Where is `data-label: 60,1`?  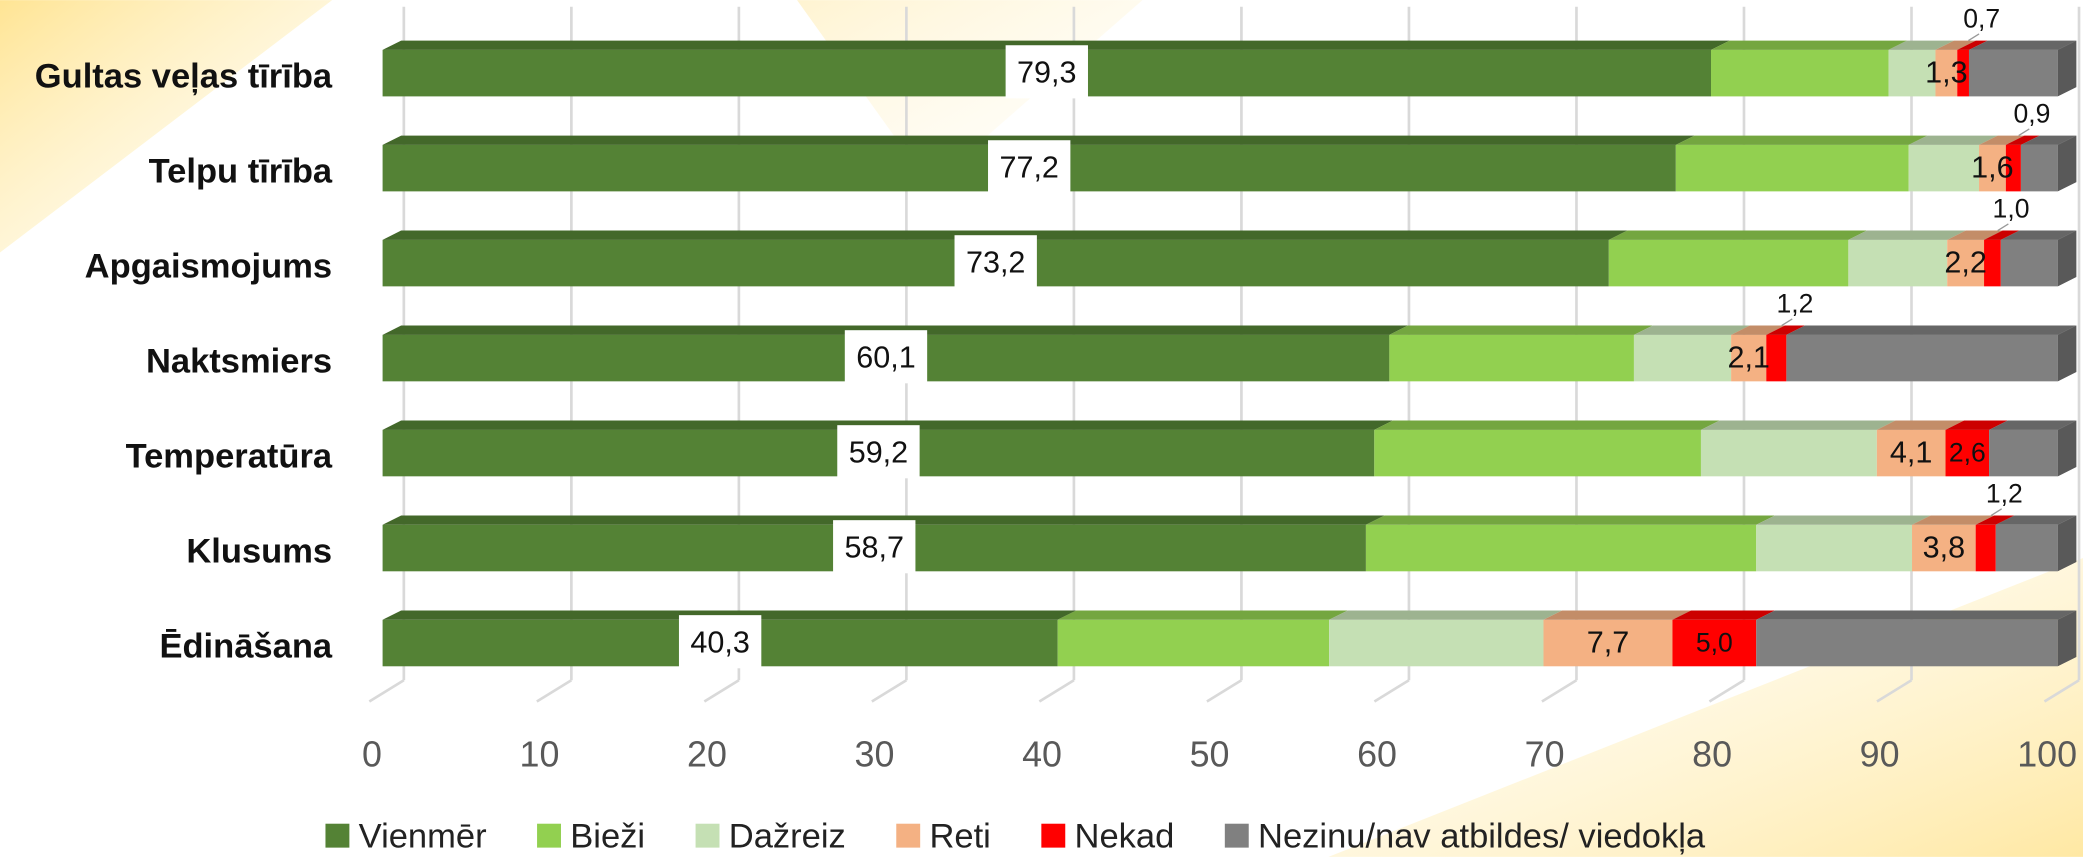
data-label: 60,1 is located at coordinates (885, 357).